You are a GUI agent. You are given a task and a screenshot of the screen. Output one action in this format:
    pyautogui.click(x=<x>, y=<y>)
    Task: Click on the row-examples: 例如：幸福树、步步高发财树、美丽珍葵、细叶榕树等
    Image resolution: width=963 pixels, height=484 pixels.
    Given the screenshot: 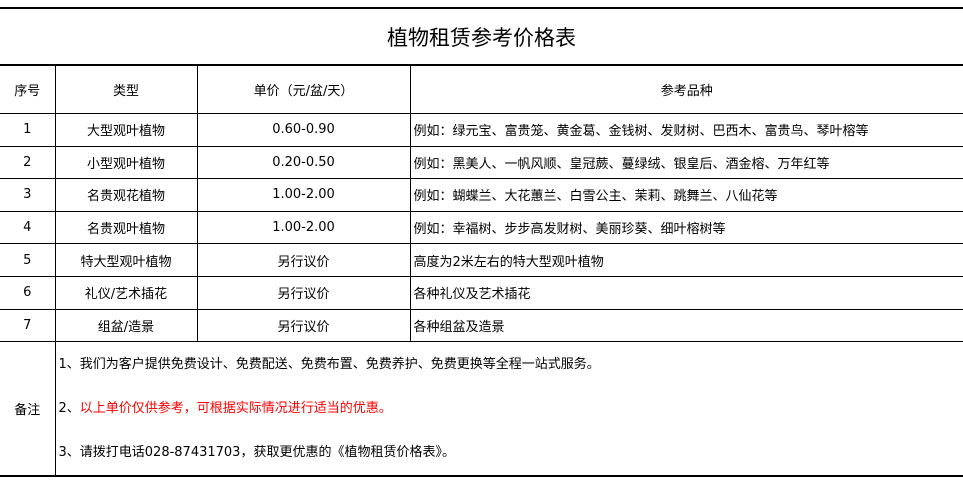 What is the action you would take?
    pyautogui.click(x=686, y=227)
    